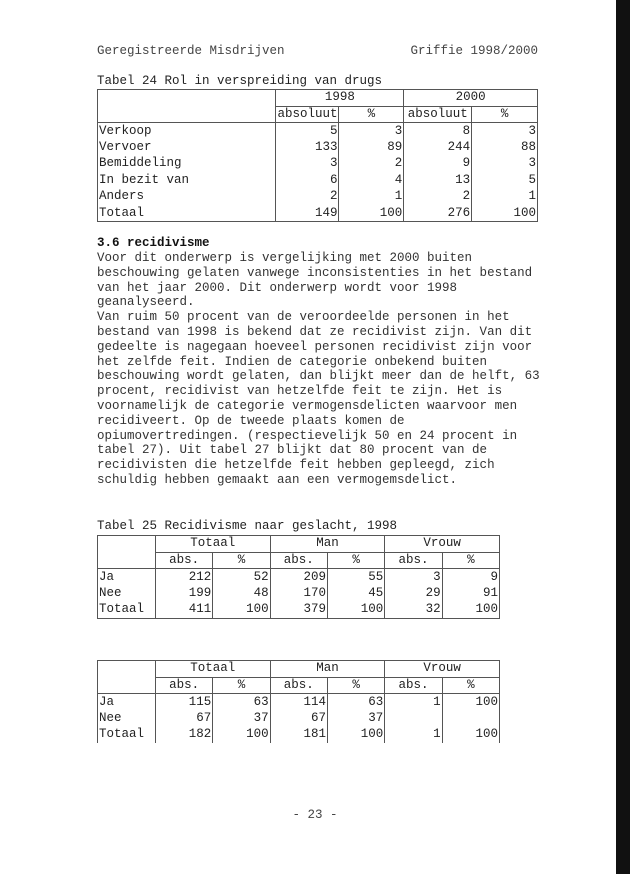 The image size is (630, 874). Describe the element at coordinates (371, 180) in the screenshot. I see `cell: 4` at that location.